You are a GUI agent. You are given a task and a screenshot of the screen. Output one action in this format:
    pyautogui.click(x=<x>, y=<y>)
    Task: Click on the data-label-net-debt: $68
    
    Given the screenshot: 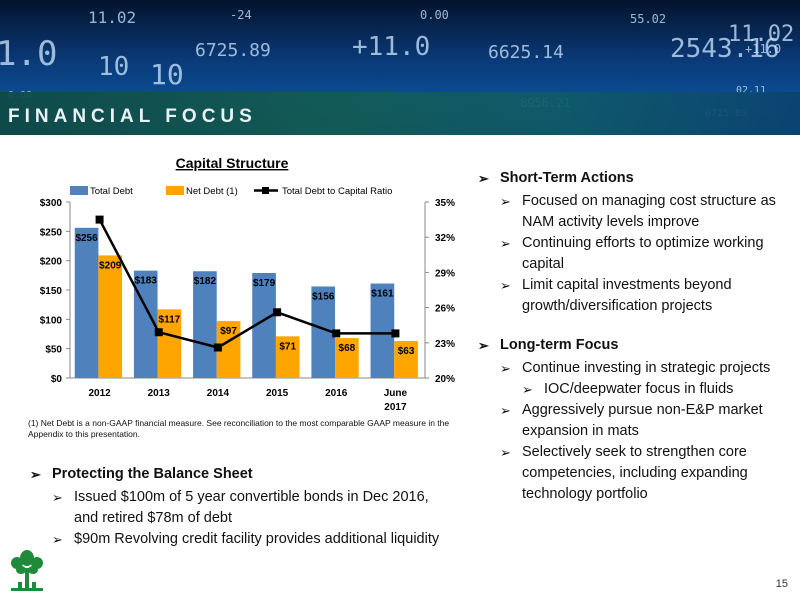 What is the action you would take?
    pyautogui.click(x=347, y=348)
    